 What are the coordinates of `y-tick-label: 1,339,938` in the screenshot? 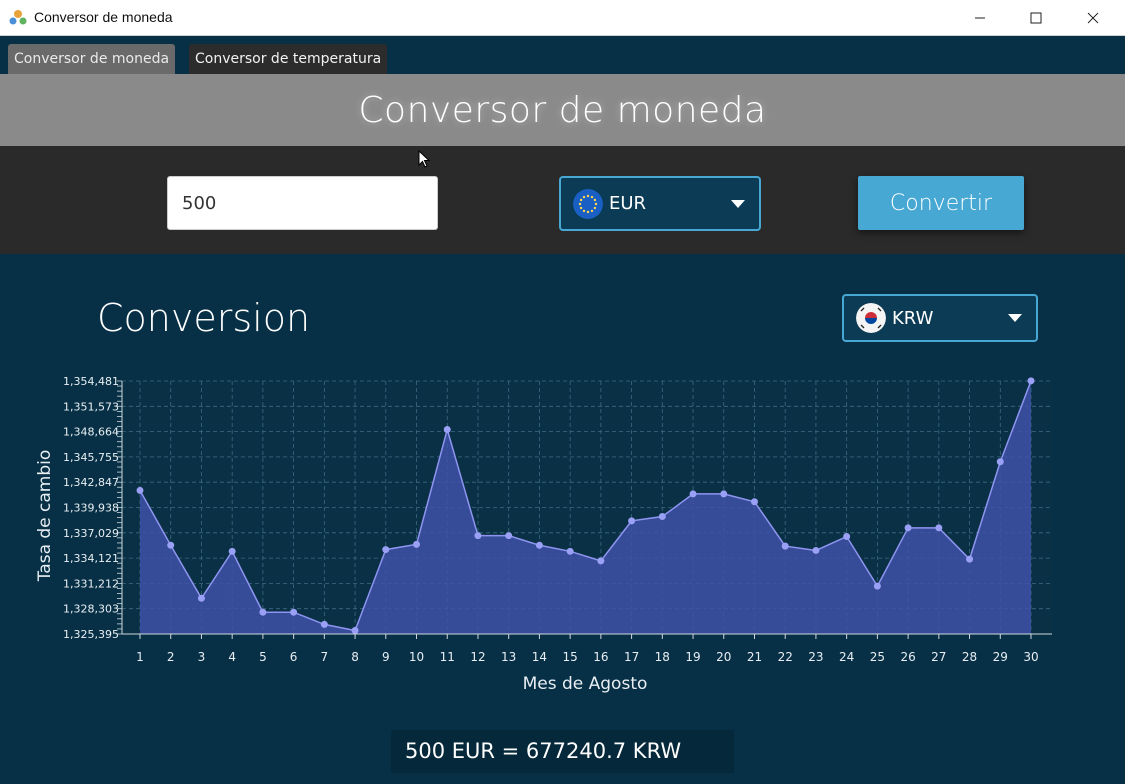 It's located at (91, 508).